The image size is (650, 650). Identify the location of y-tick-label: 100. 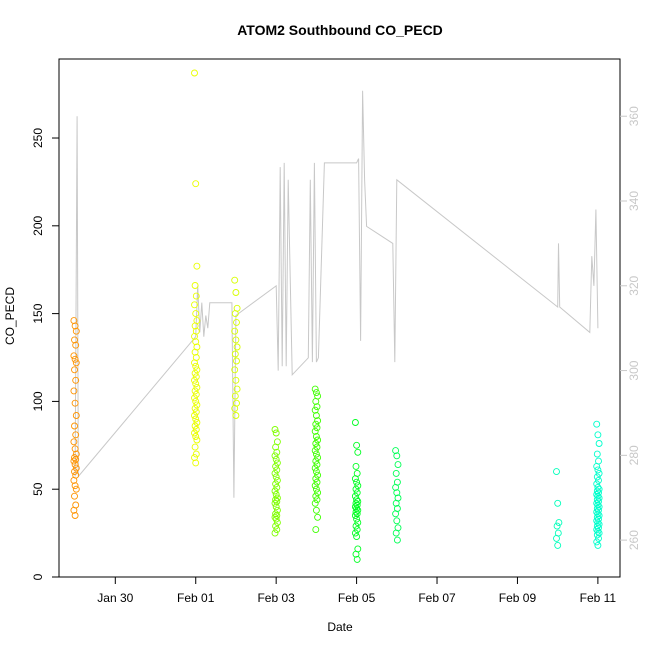
(38, 401).